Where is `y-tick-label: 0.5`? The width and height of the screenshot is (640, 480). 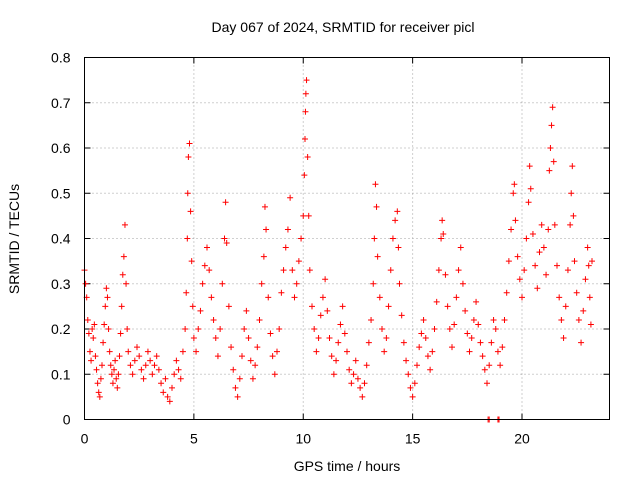 y-tick-label: 0.5 is located at coordinates (61, 193).